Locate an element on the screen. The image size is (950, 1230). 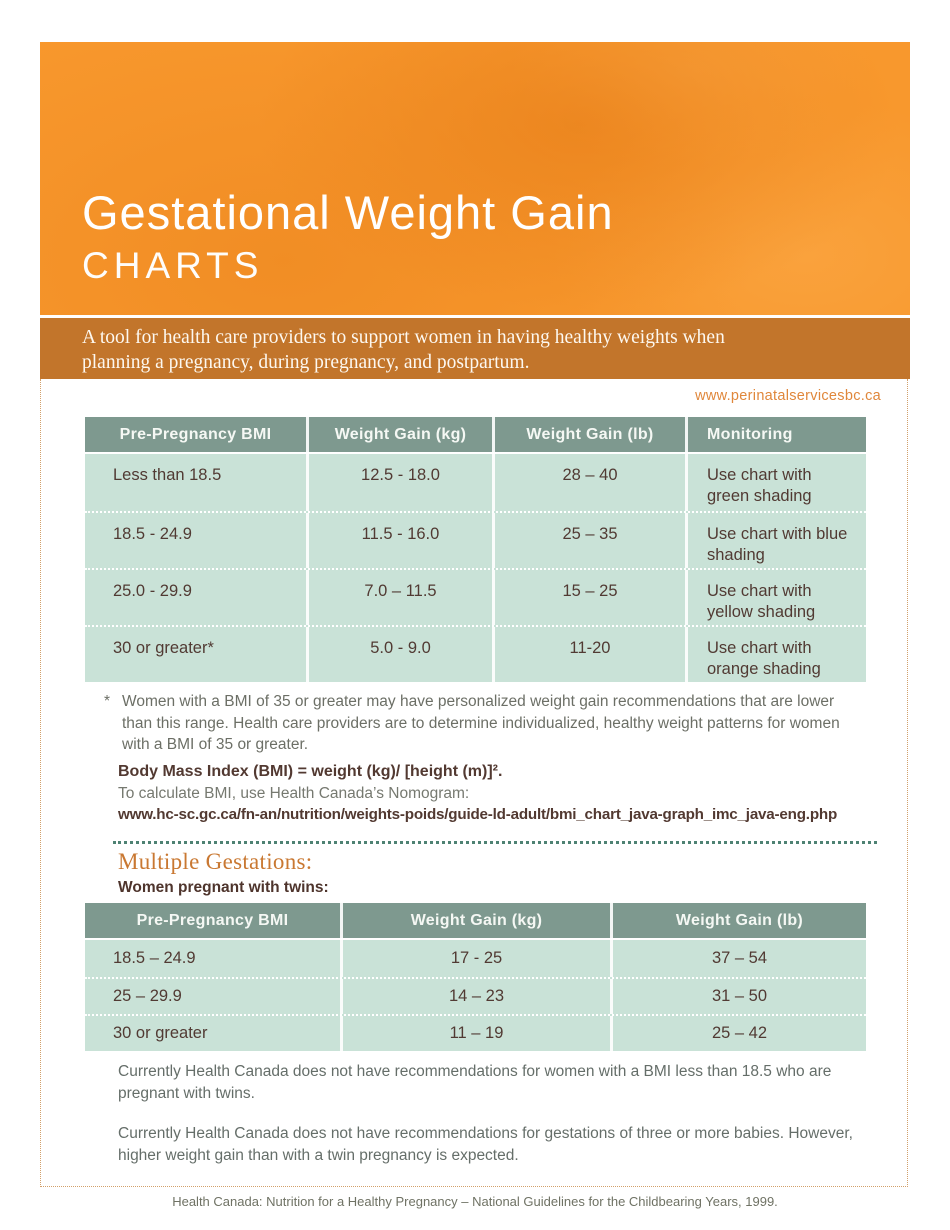
table-cell: 17 - 25 is located at coordinates (475, 958).